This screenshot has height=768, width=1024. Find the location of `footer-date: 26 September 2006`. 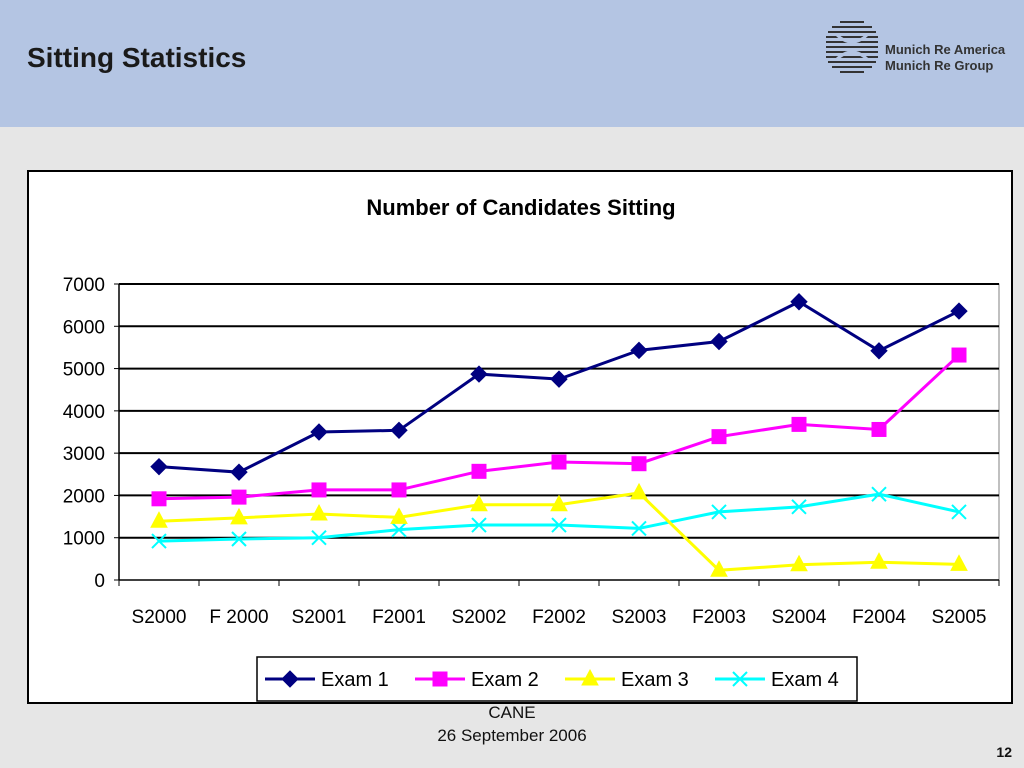

footer-date: 26 September 2006 is located at coordinates (512, 735).